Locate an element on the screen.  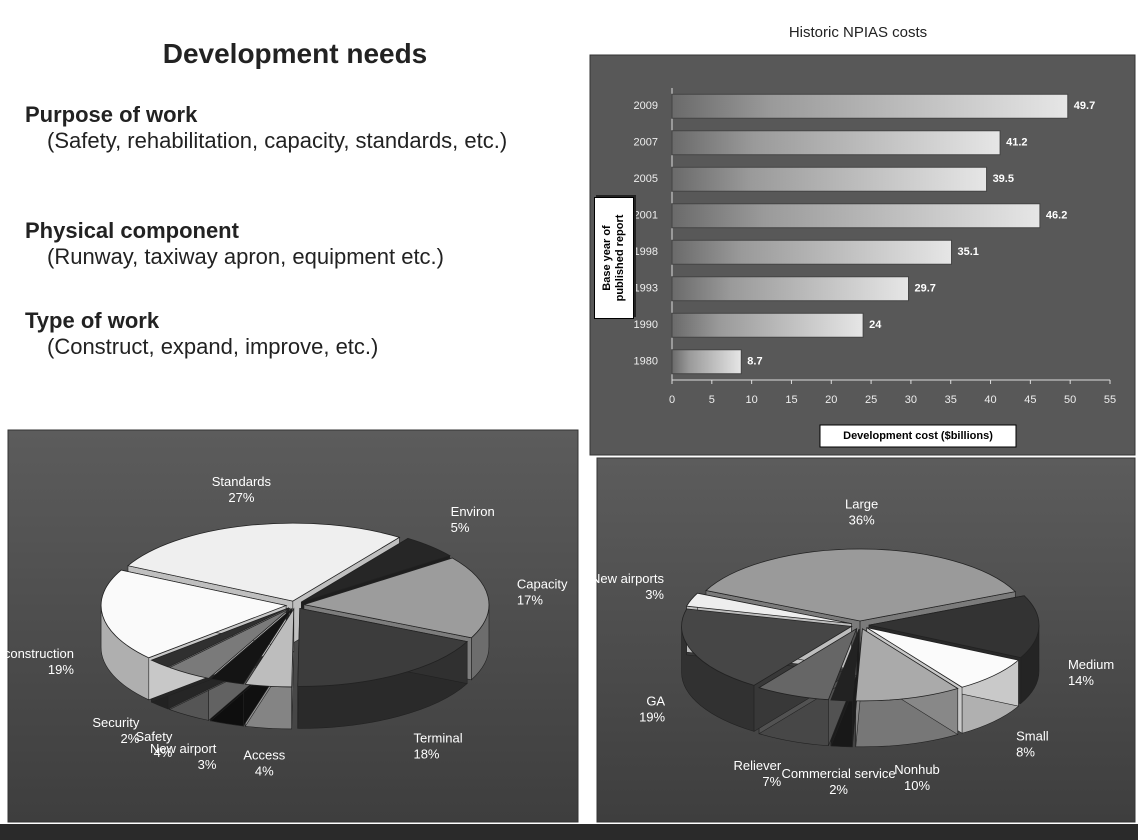
slice-label: Standards is located at coordinates (242, 481).